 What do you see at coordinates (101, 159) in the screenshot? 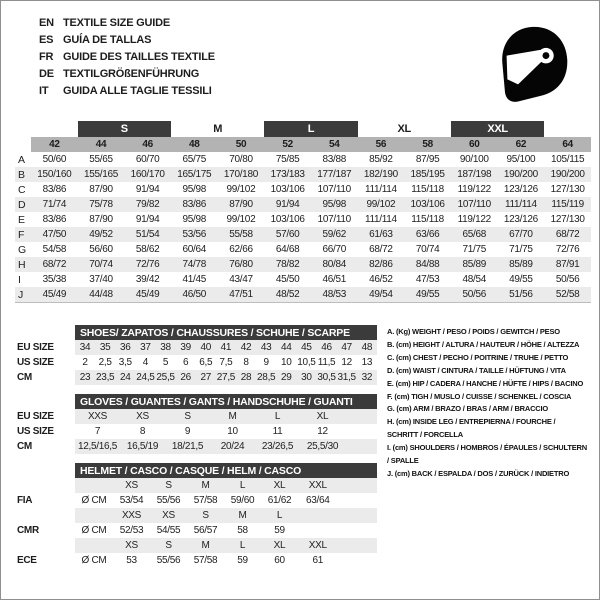
I see `value-cell: 55/65` at bounding box center [101, 159].